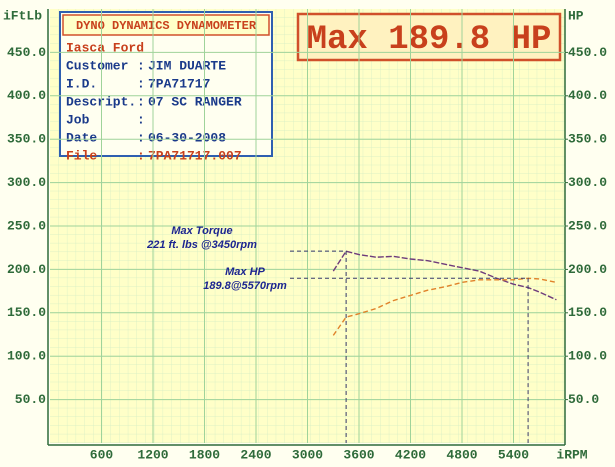  Describe the element at coordinates (179, 83) in the screenshot. I see `info-value: 7PA71717` at that location.